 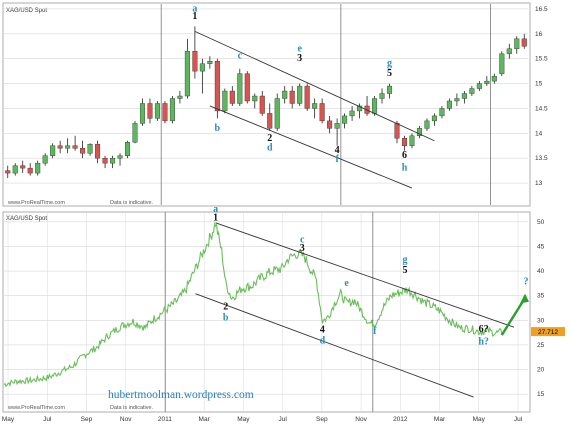 I want to click on bottom-x-tick-label: Nov, so click(x=361, y=419).